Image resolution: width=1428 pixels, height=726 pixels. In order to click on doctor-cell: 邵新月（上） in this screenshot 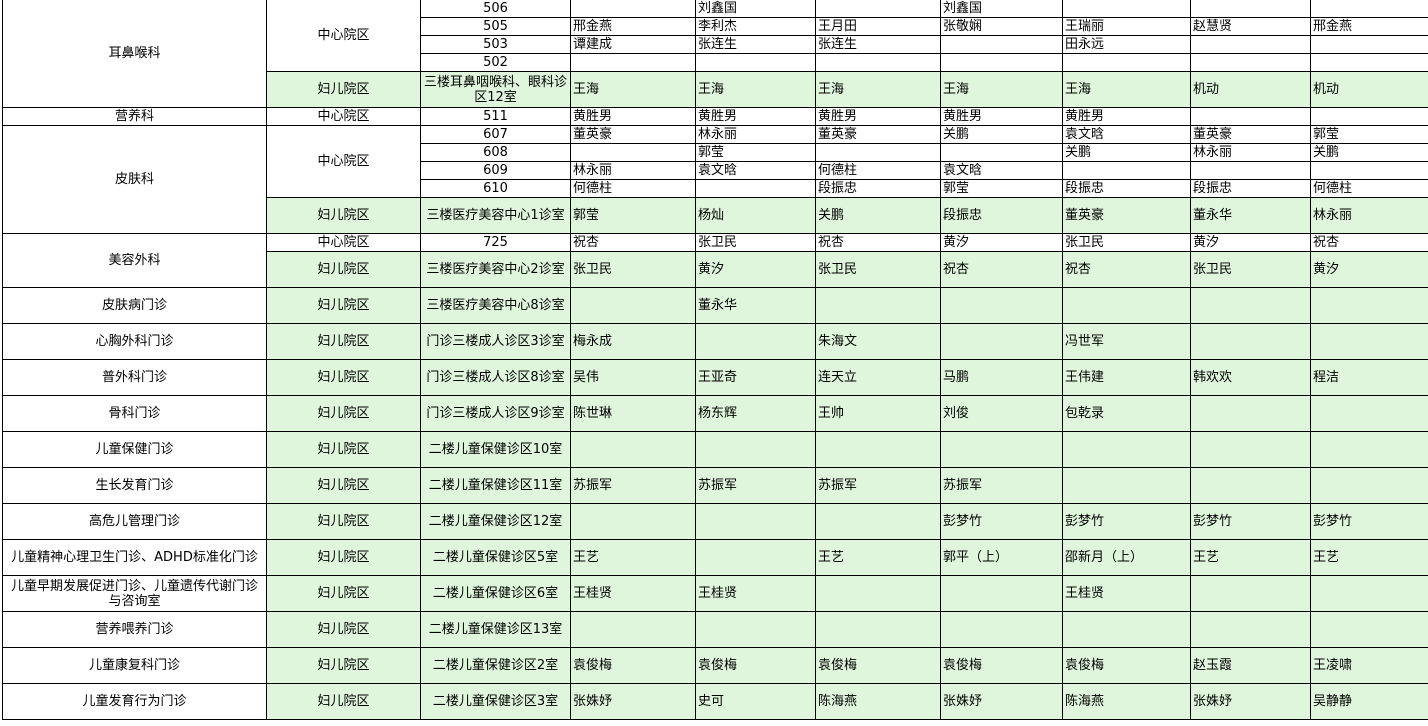, I will do `click(1126, 557)`.